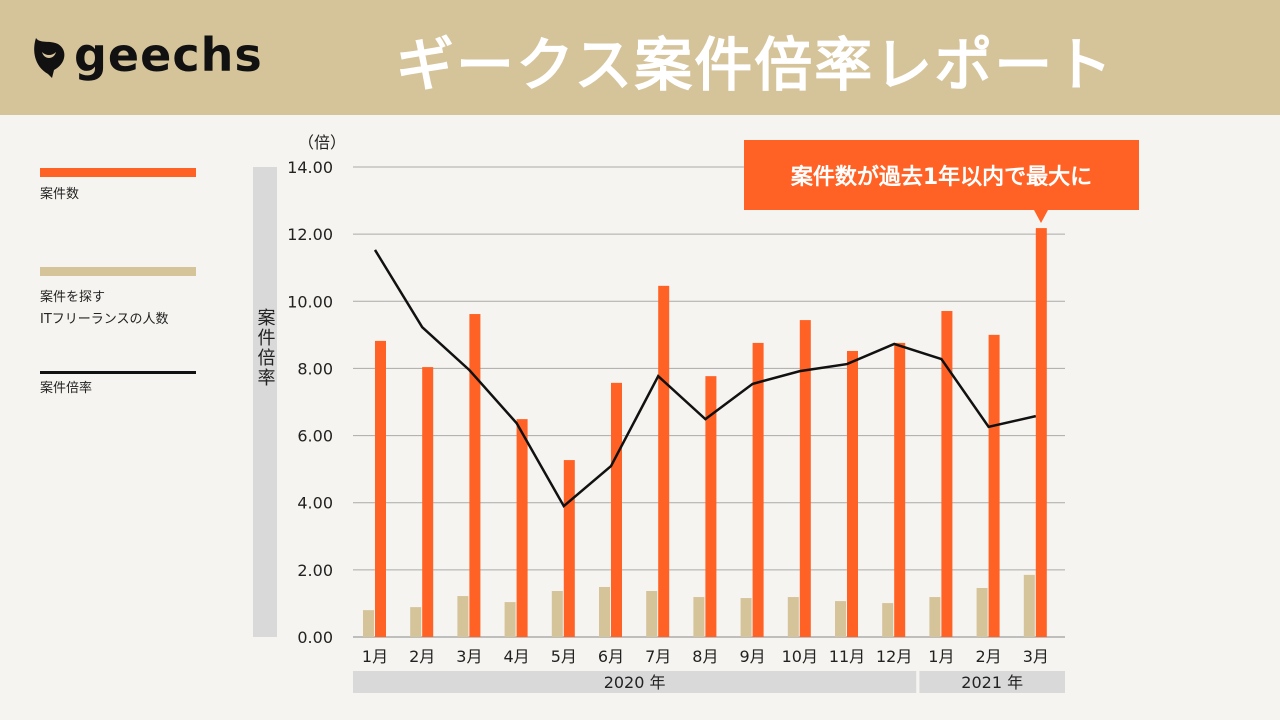 The width and height of the screenshot is (1280, 720). I want to click on year-label: 2021 年, so click(992, 682).